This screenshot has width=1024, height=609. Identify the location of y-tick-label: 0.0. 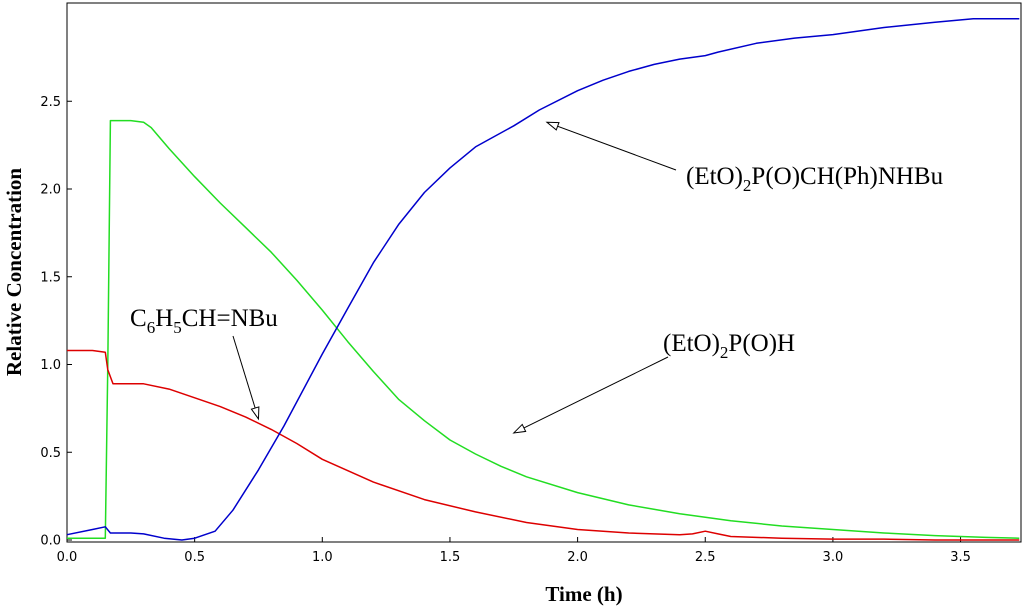
(50, 541).